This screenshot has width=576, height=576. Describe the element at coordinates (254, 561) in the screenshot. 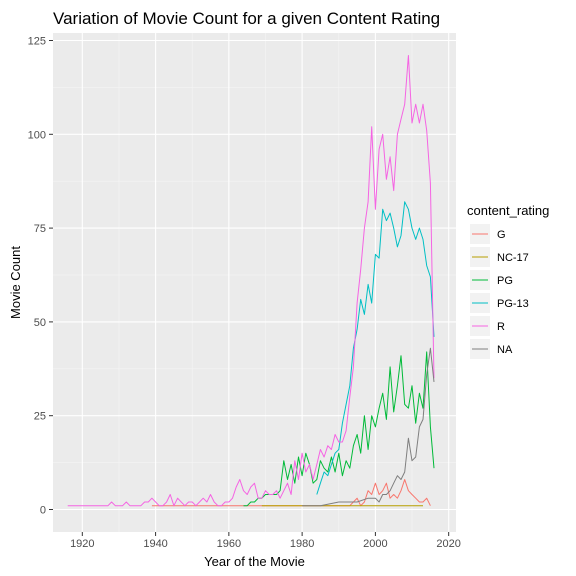

I see `x-axis-title: Year of the Movie` at that location.